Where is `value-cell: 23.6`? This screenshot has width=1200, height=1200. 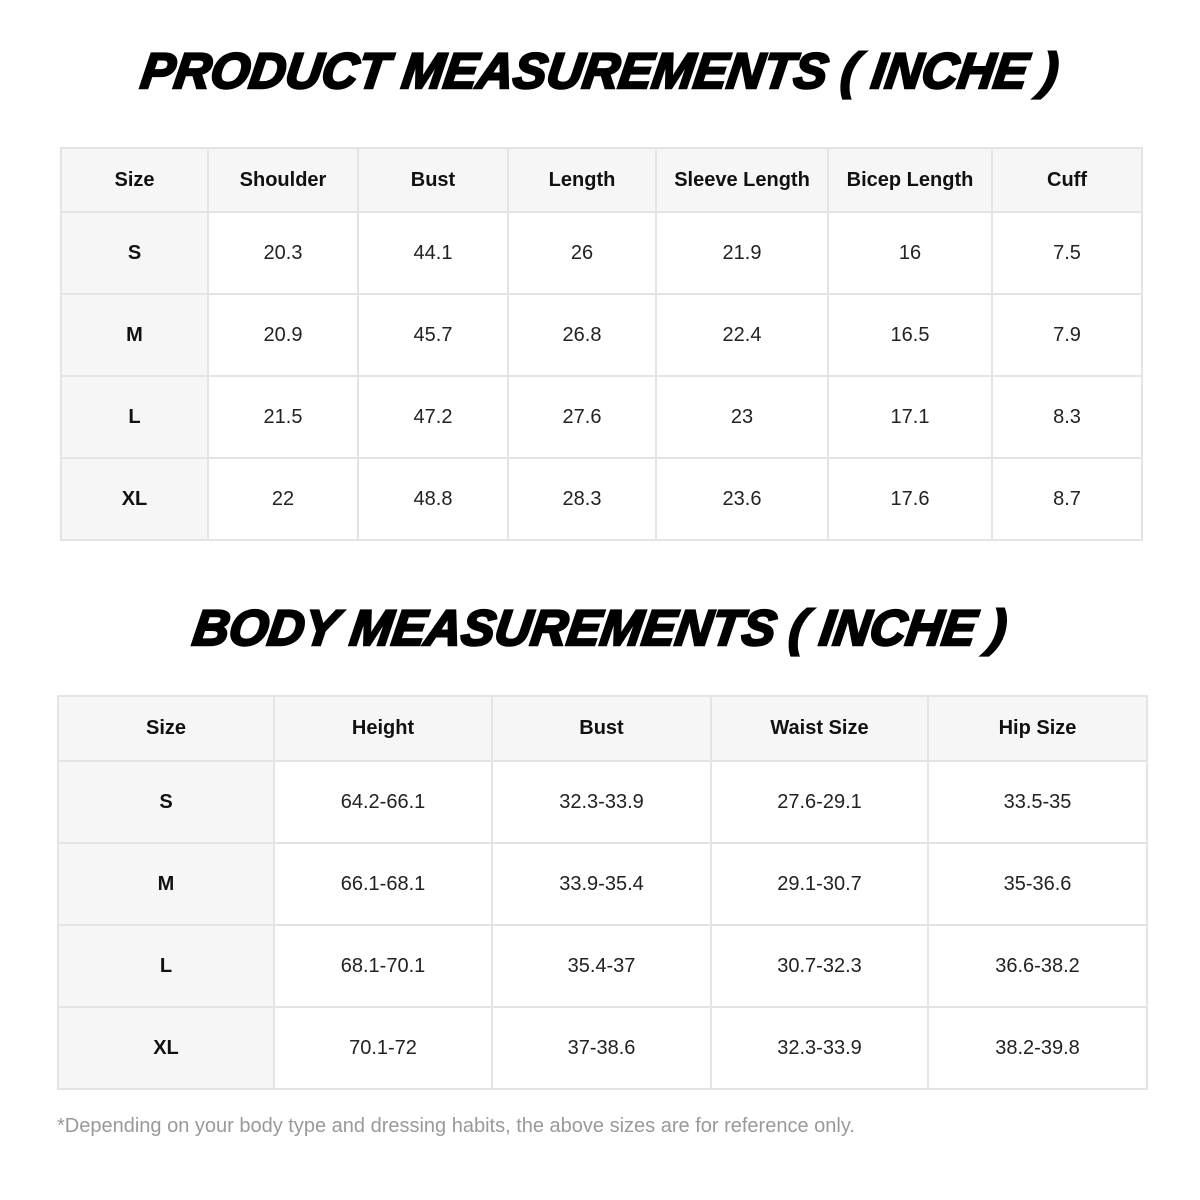
value-cell: 23.6 is located at coordinates (742, 499).